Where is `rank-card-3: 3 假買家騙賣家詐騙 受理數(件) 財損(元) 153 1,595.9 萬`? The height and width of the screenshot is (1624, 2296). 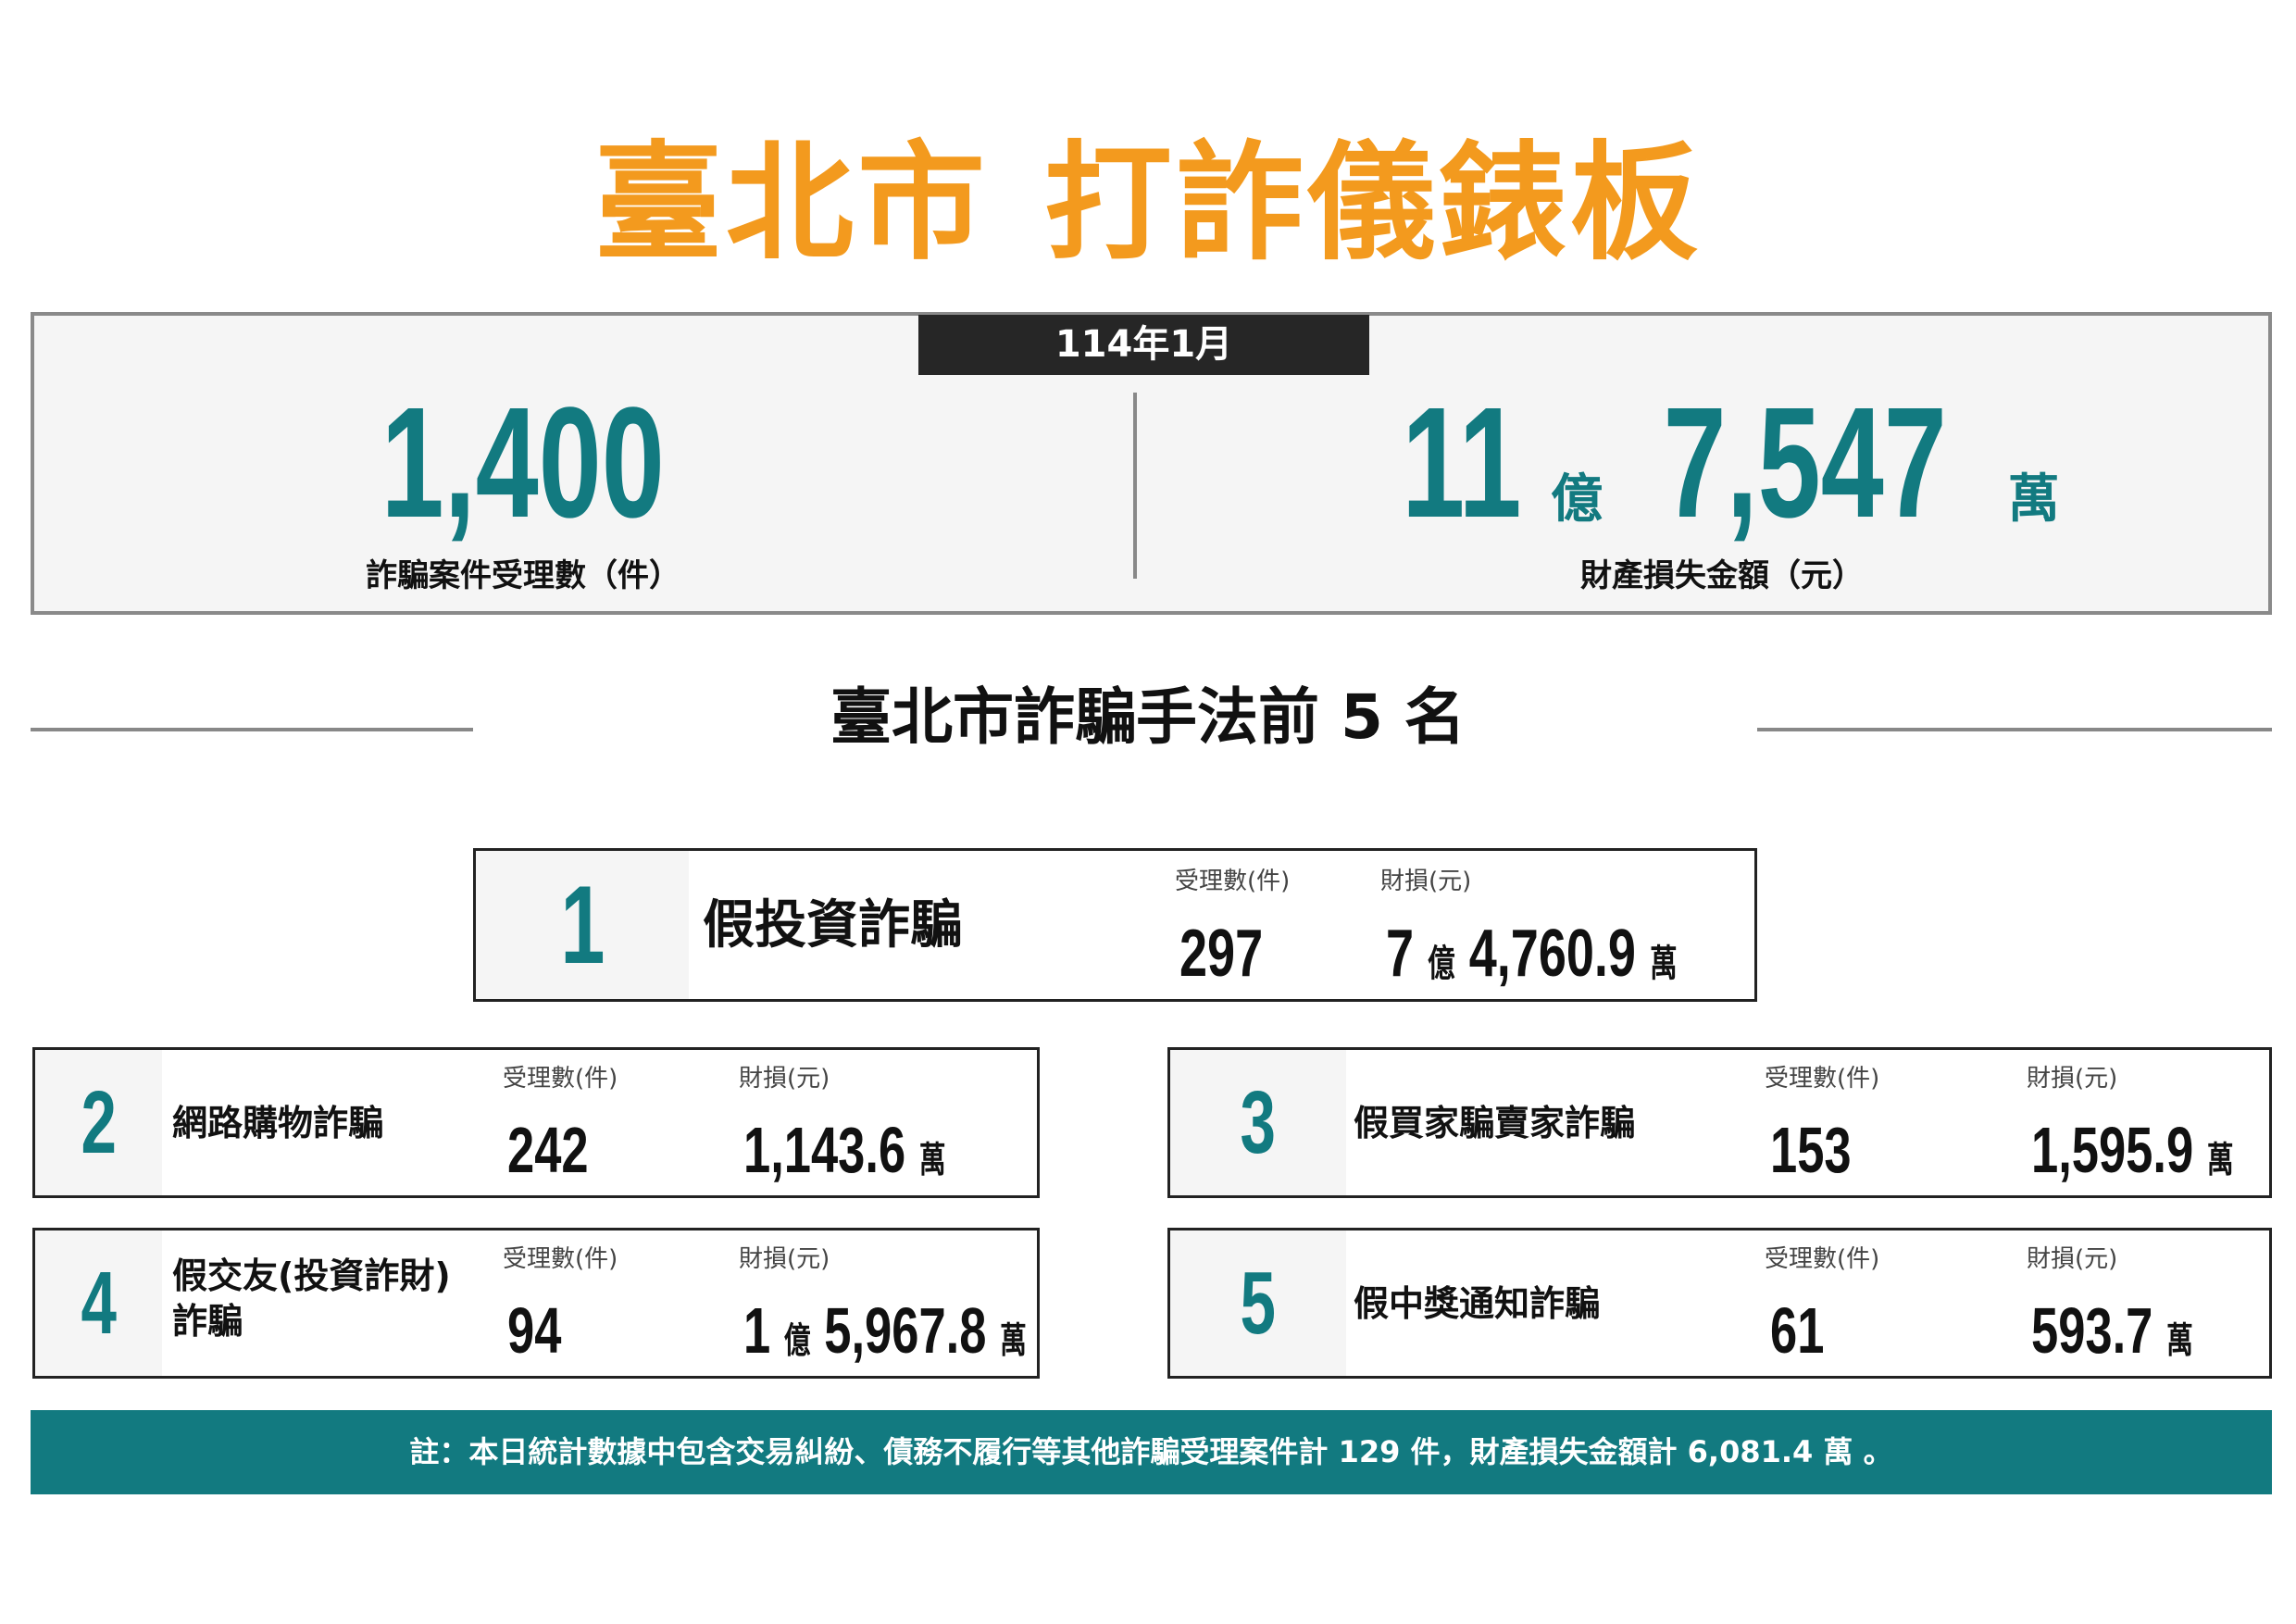 rank-card-3: 3 假買家騙賣家詐騙 受理數(件) 財損(元) 153 1,595.9 萬 is located at coordinates (1719, 1122).